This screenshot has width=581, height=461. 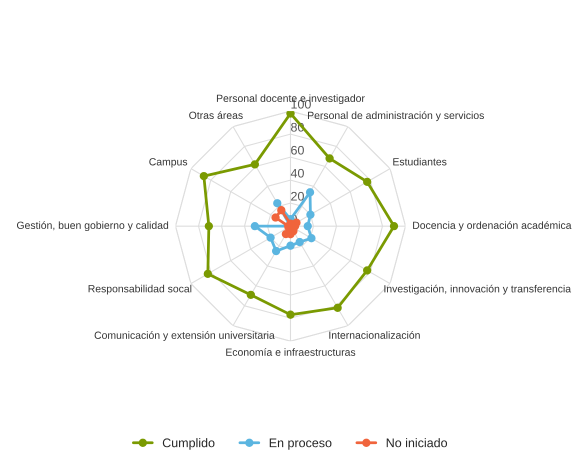 What do you see at coordinates (301, 104) in the screenshot?
I see `y-tick-label: 100` at bounding box center [301, 104].